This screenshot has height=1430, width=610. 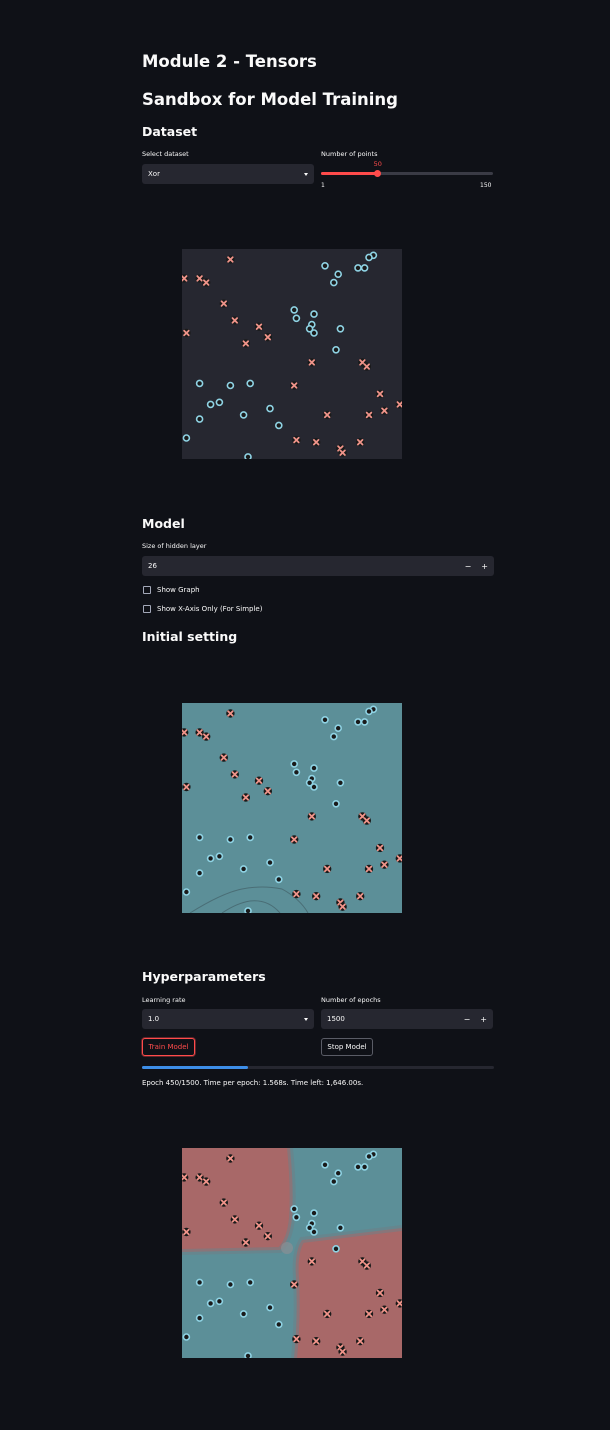 I want to click on train-model-button: Train Model, so click(x=168, y=1047).